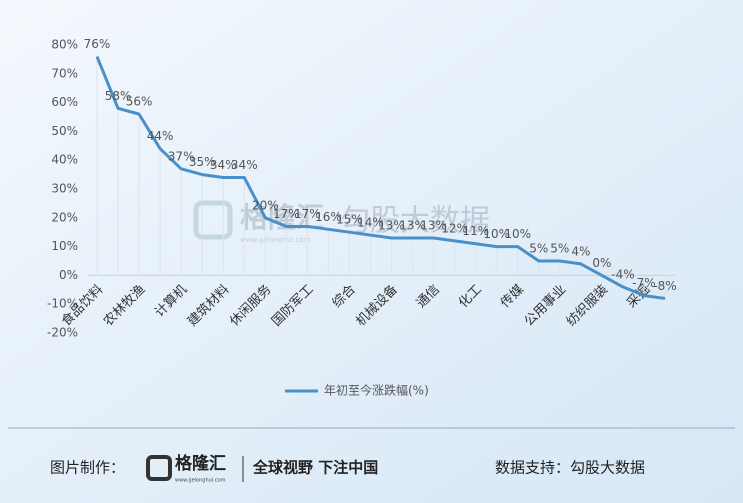 The height and width of the screenshot is (503, 743). I want to click on data-label: -7%, so click(643, 283).